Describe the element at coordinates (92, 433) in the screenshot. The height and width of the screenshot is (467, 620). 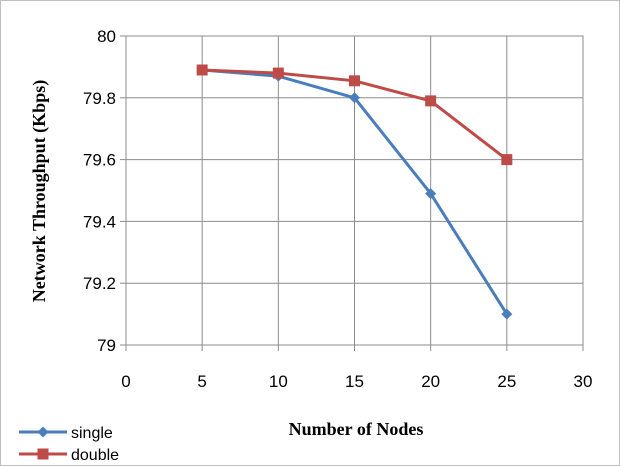
I see `legend-label: single` at that location.